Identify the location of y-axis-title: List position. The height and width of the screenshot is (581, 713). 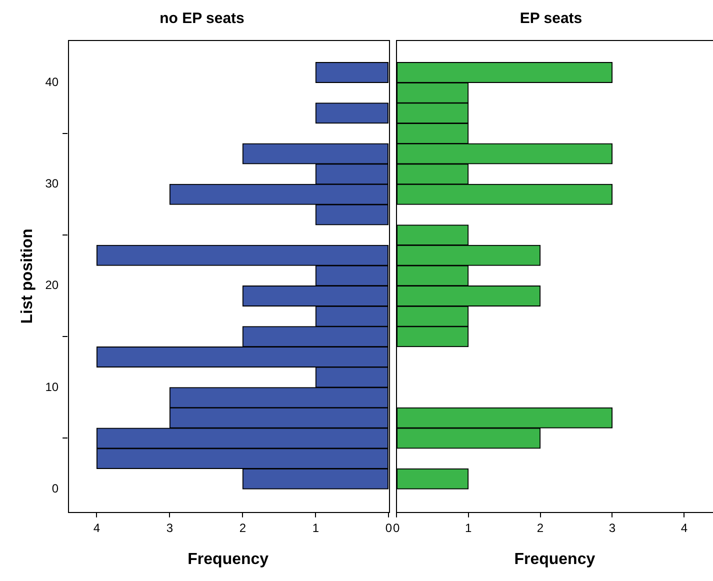
(27, 276).